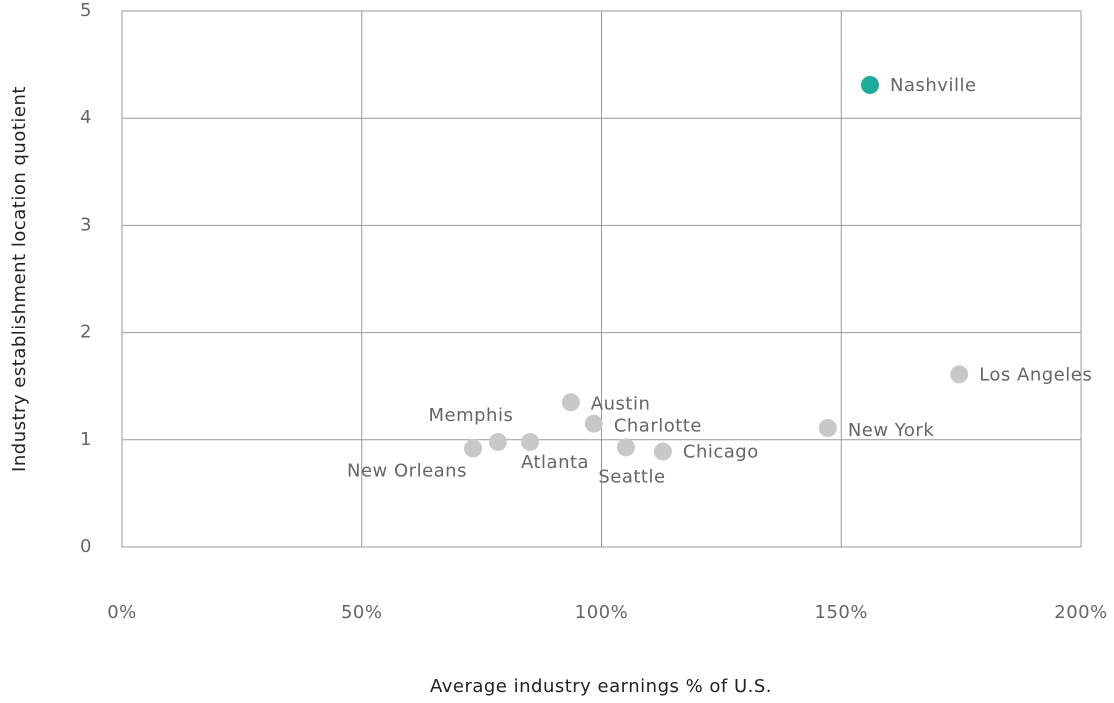  I want to click on point-label: Los Angeles, so click(1035, 374).